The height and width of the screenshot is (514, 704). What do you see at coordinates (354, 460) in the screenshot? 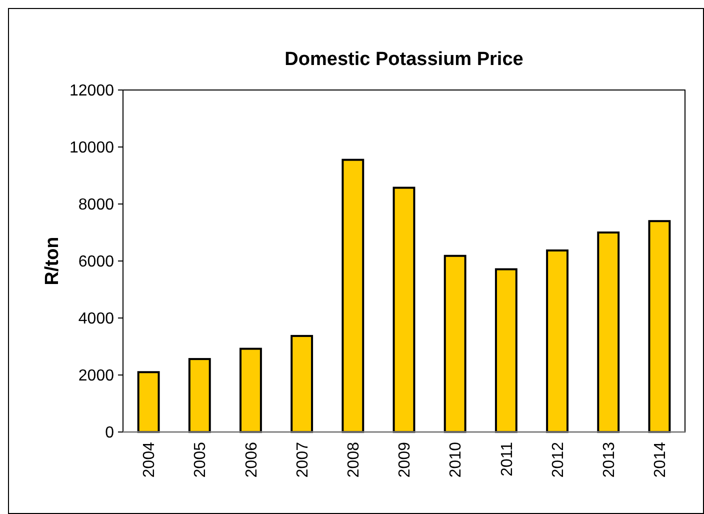
I see `x-tick-label: 2008` at bounding box center [354, 460].